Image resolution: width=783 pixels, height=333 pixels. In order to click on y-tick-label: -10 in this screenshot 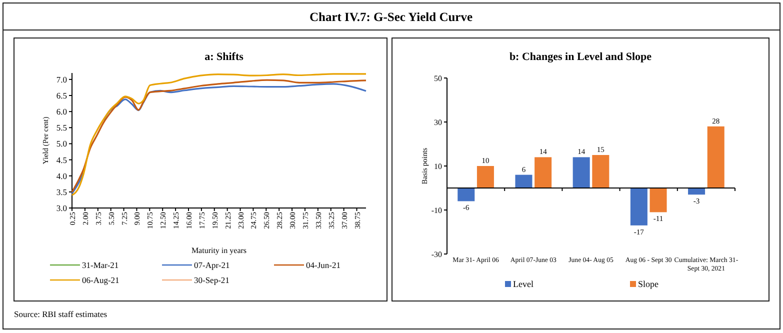, I will do `click(436, 210)`.